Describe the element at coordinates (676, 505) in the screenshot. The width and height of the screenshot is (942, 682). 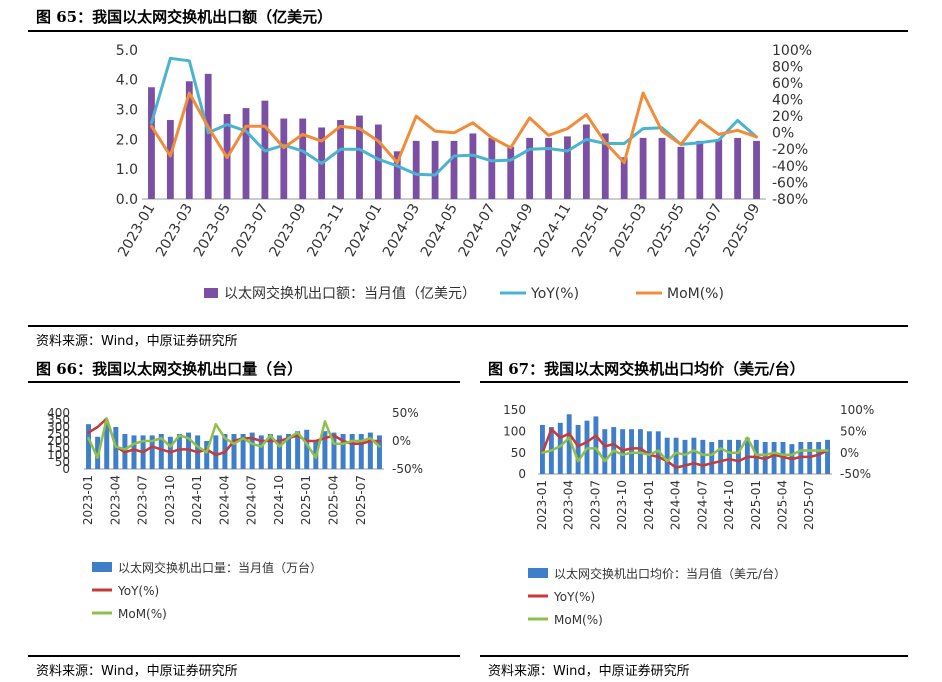
I see `c67-x-tick: 2024-04` at that location.